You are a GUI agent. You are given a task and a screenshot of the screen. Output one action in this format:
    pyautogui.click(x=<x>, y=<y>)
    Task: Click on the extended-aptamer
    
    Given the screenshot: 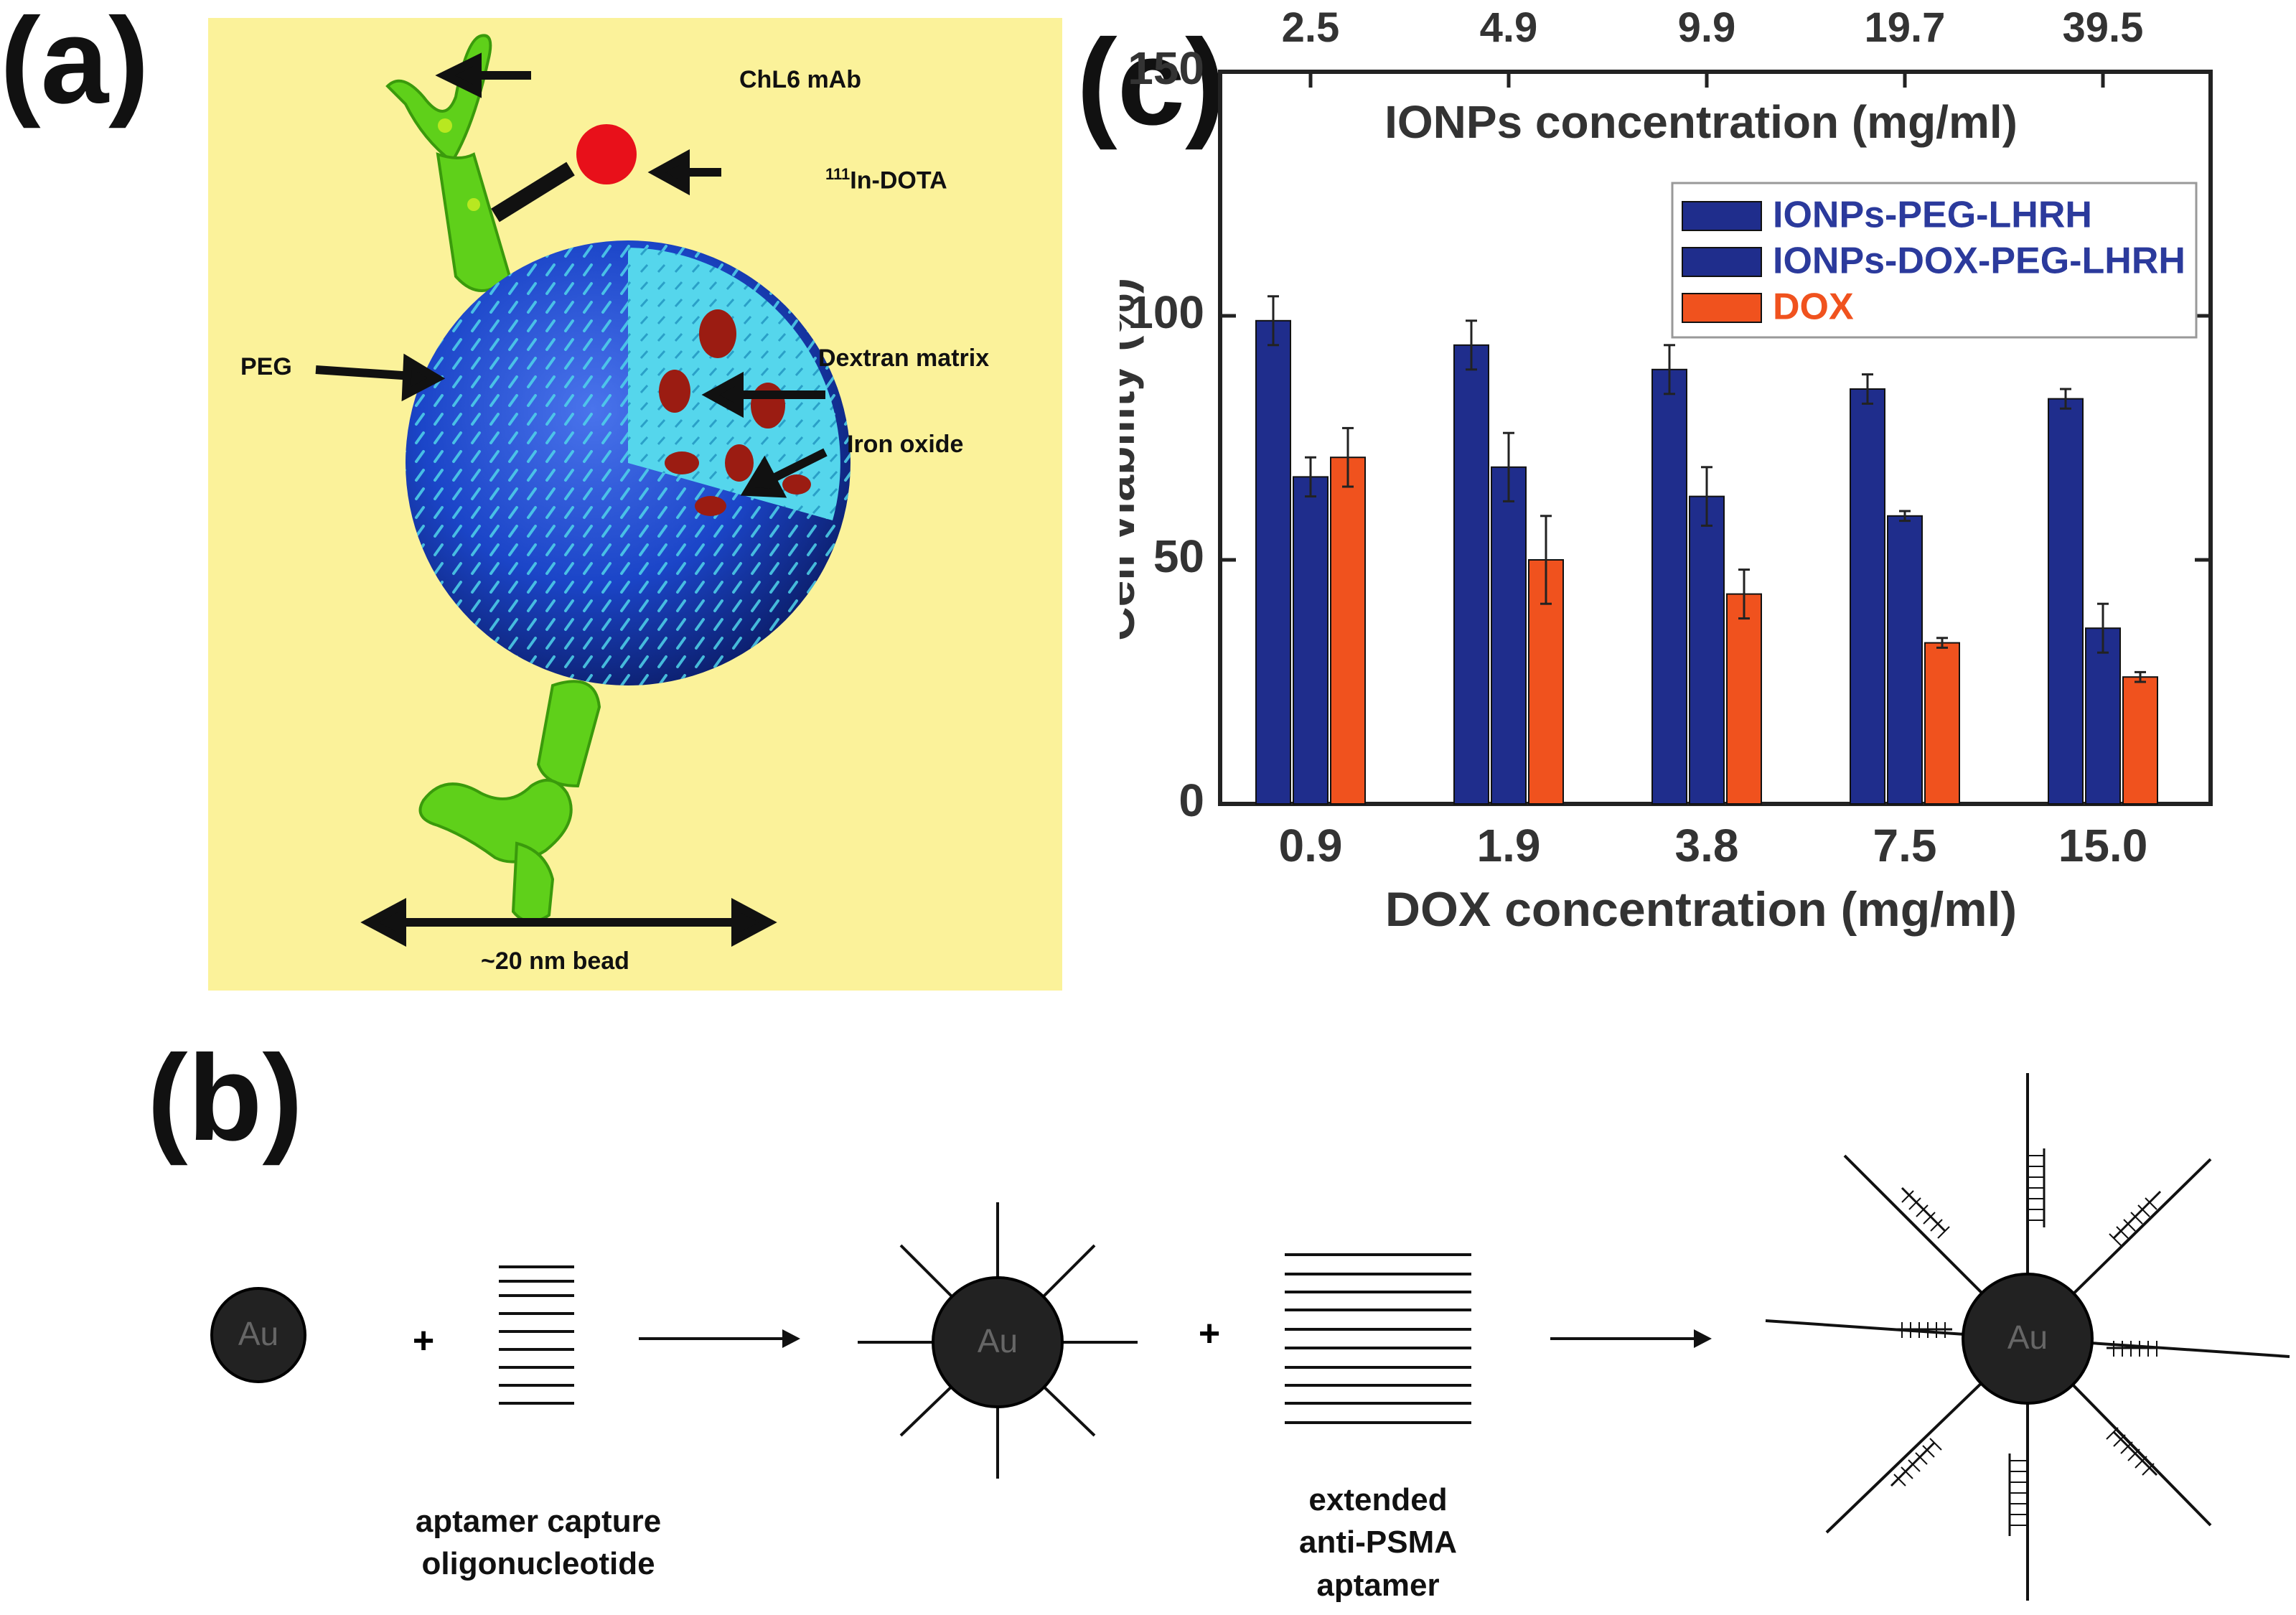 What is the action you would take?
    pyautogui.click(x=1378, y=1338)
    